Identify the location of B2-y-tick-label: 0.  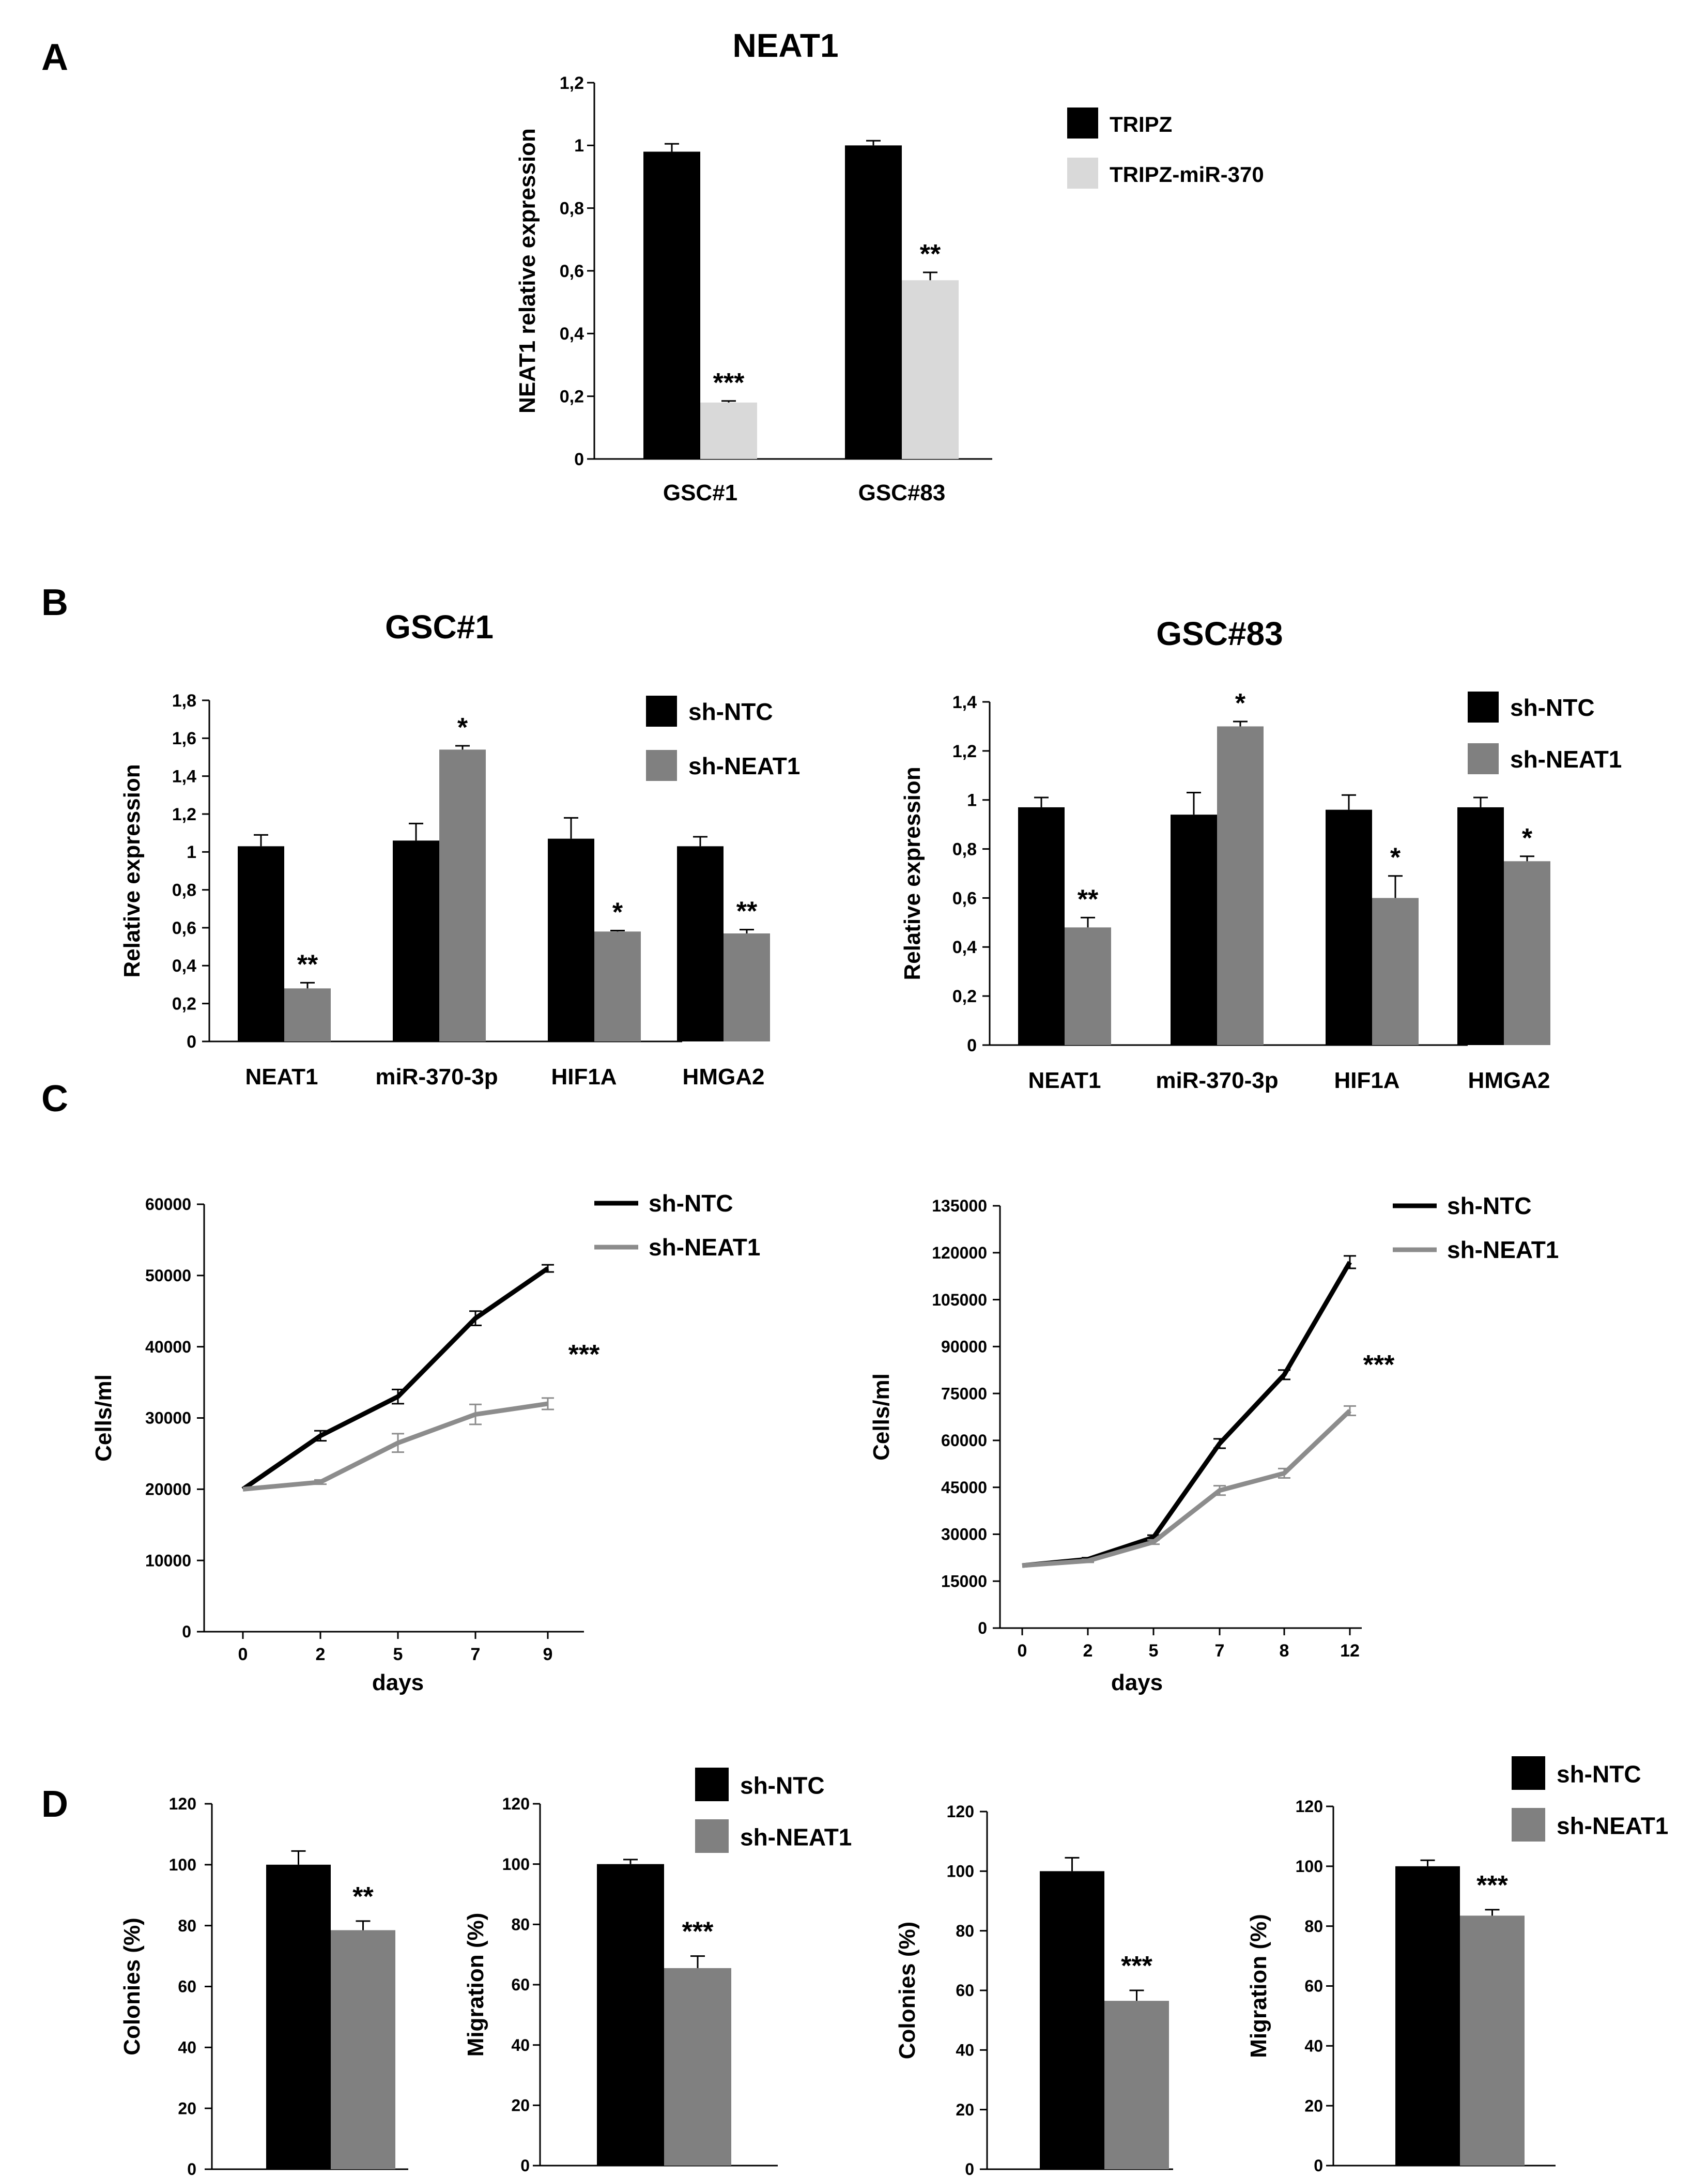
(972, 1046).